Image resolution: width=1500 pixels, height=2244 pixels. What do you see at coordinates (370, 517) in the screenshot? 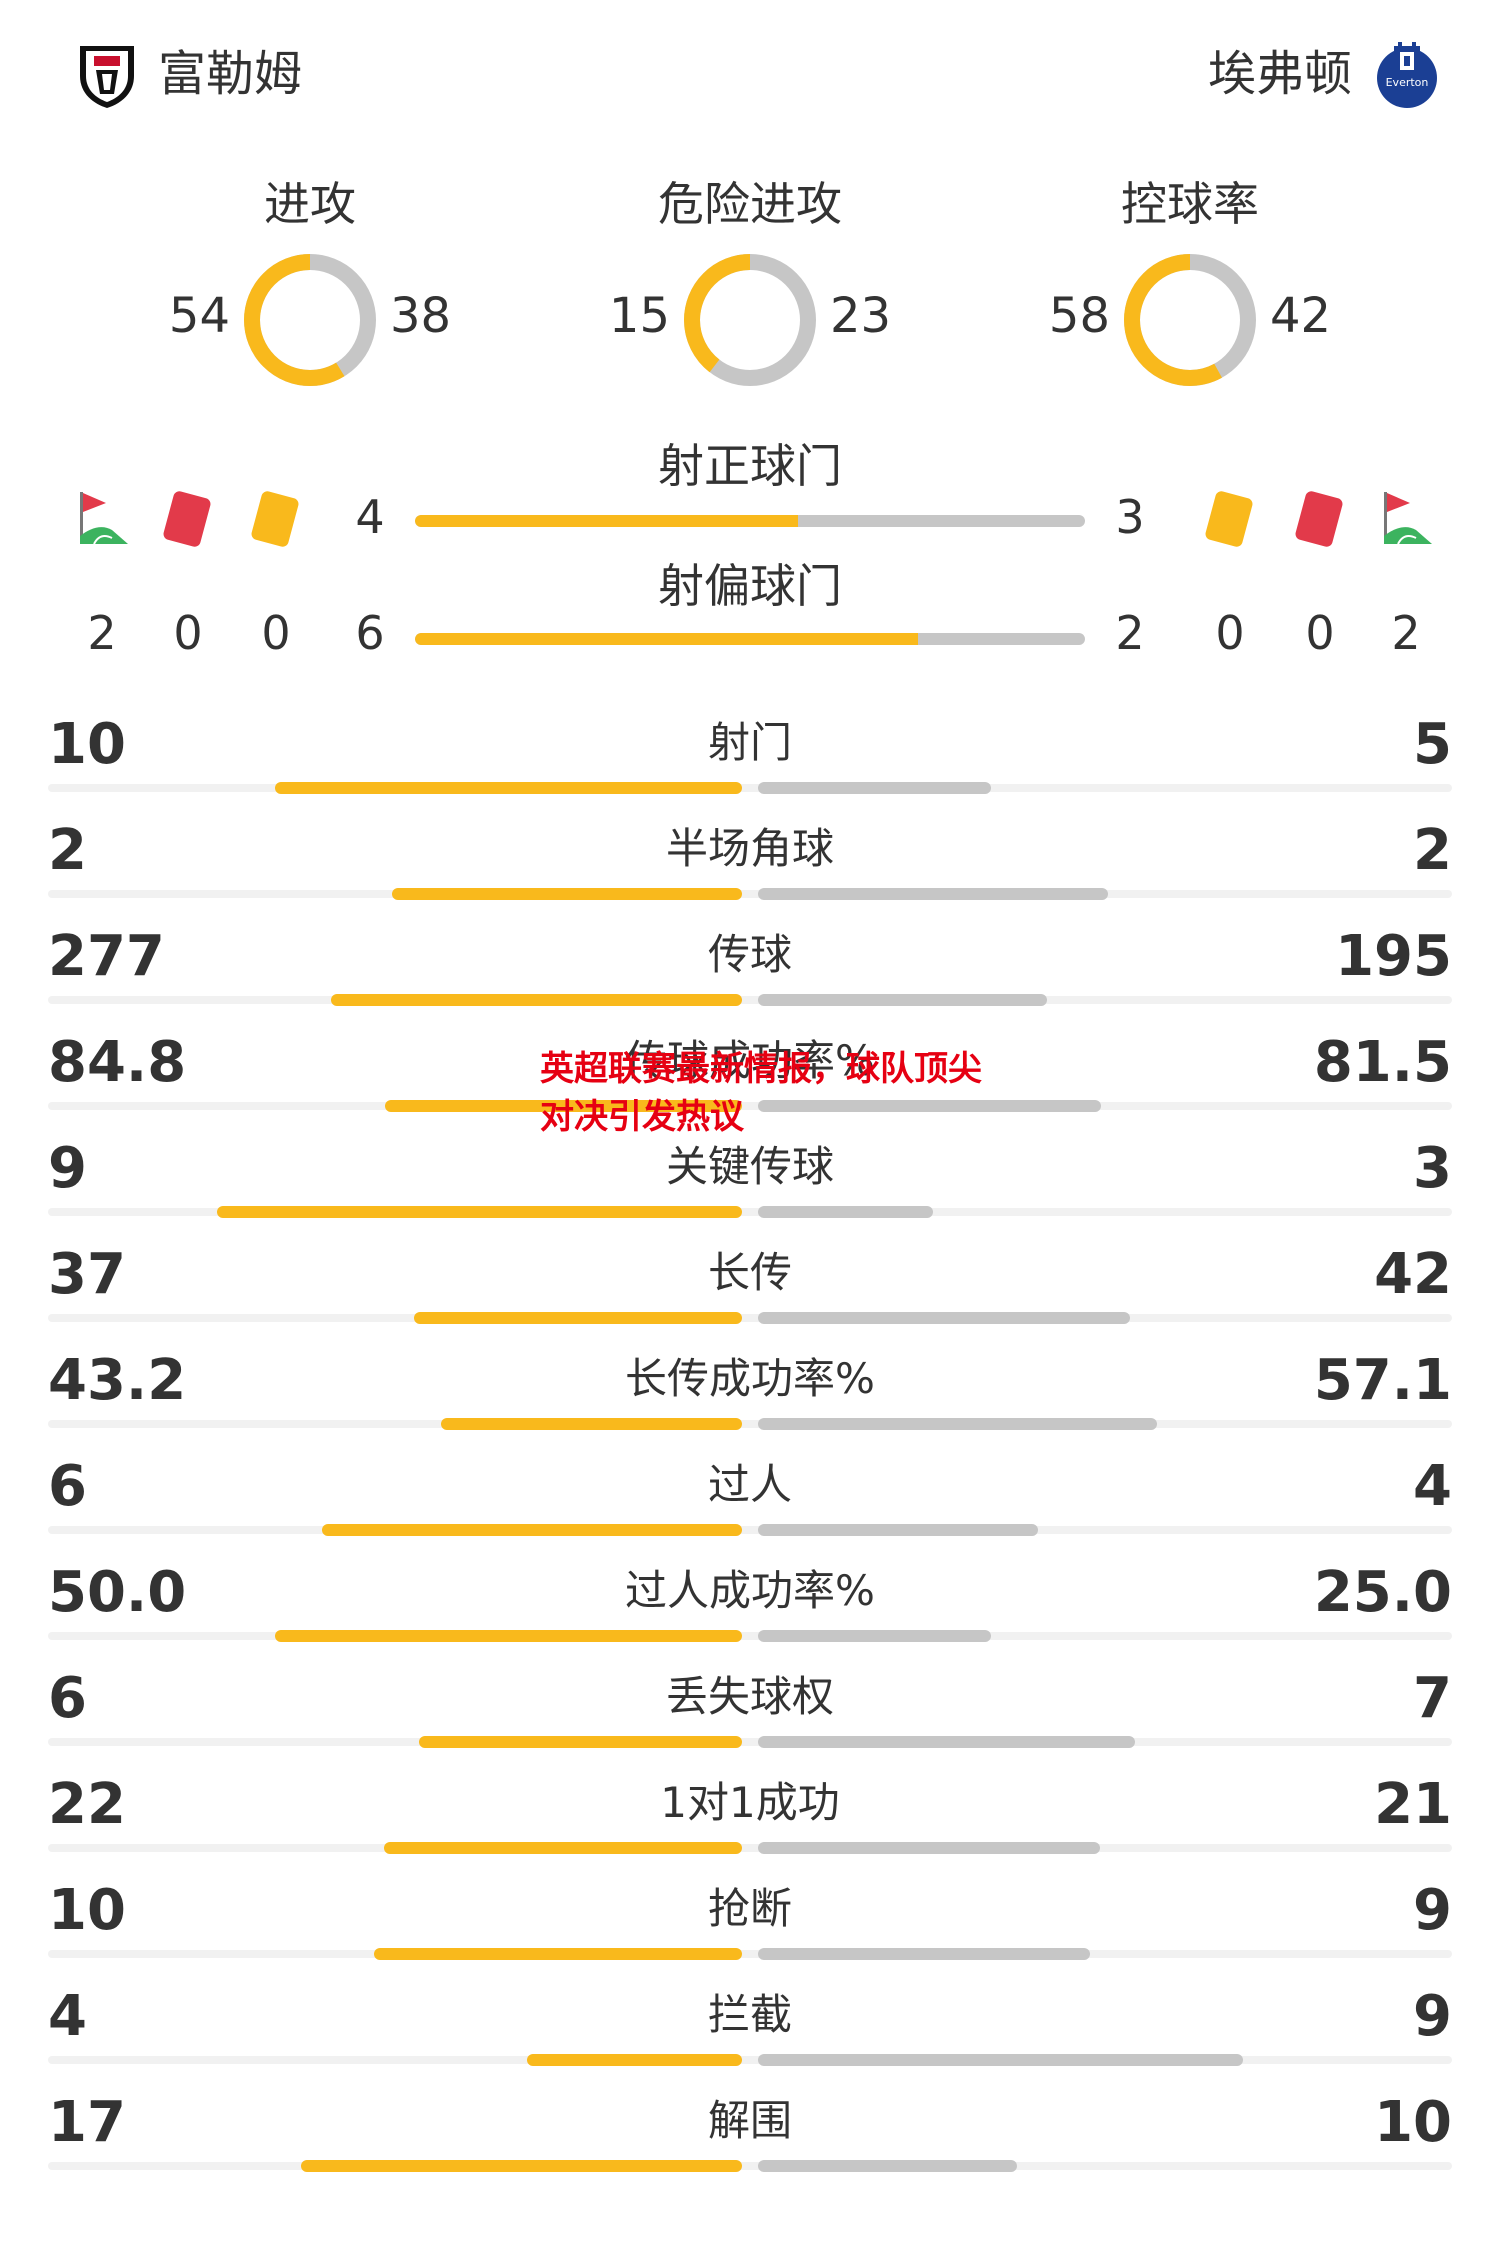
I see `shots-on-home: 4` at bounding box center [370, 517].